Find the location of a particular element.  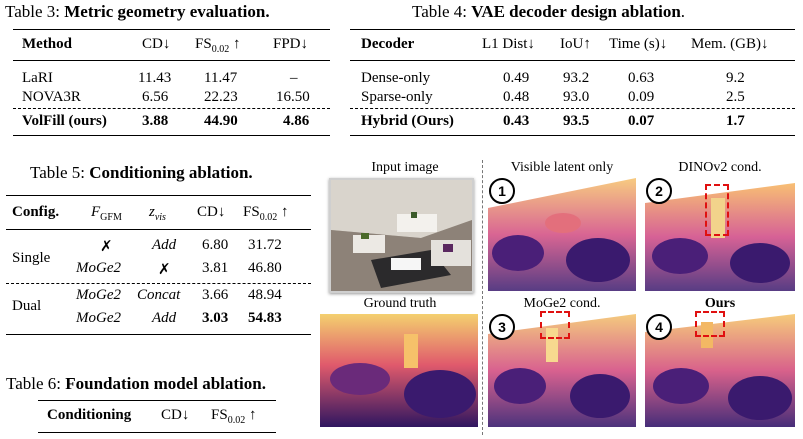

render-visible-latent is located at coordinates (562, 234).